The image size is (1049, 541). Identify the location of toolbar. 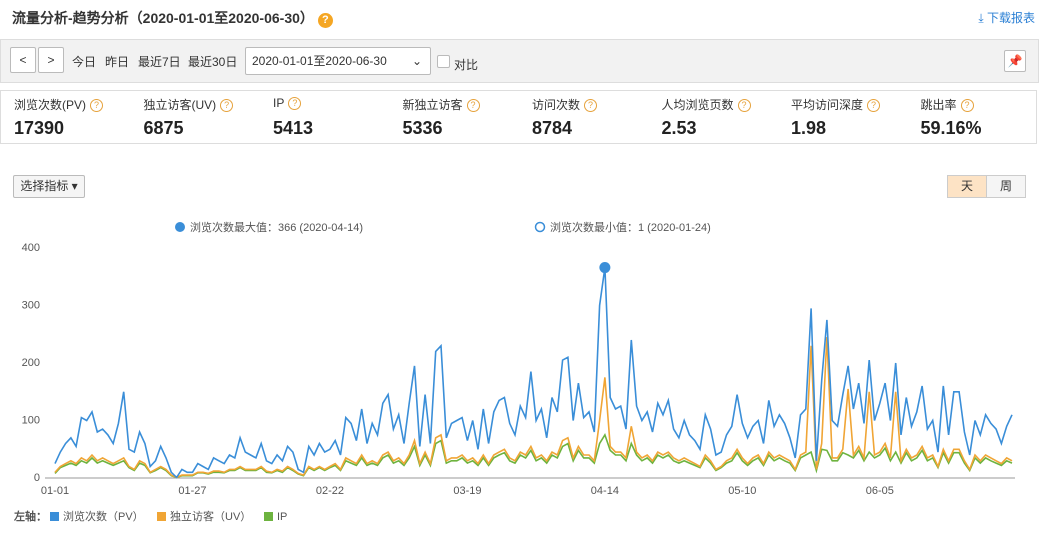
(519, 61).